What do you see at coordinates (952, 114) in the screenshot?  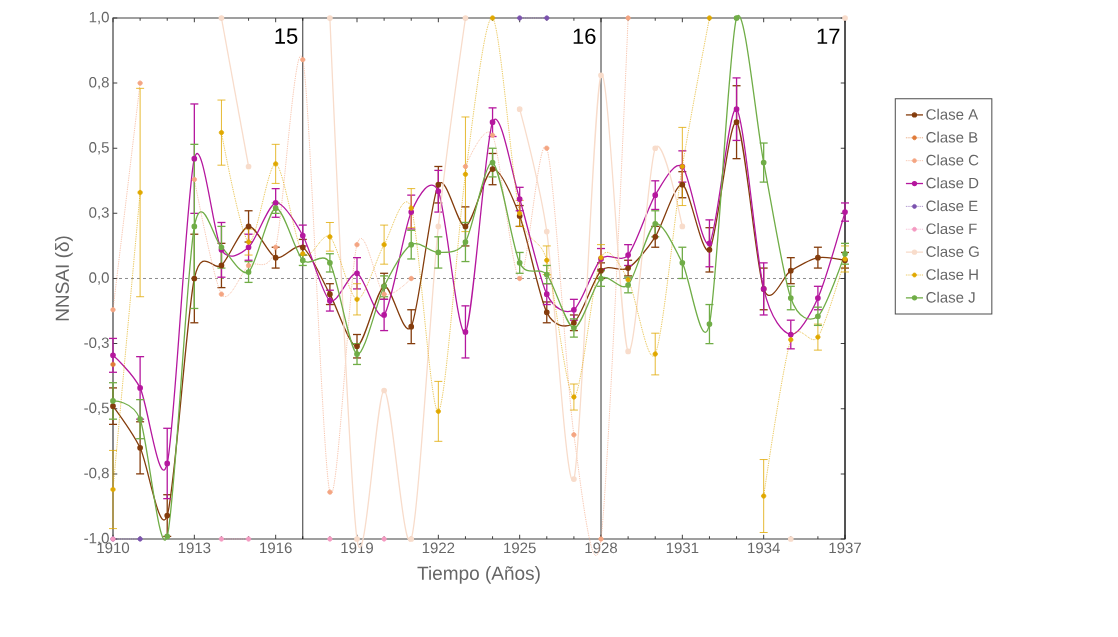 I see `legend-label: Clase A` at bounding box center [952, 114].